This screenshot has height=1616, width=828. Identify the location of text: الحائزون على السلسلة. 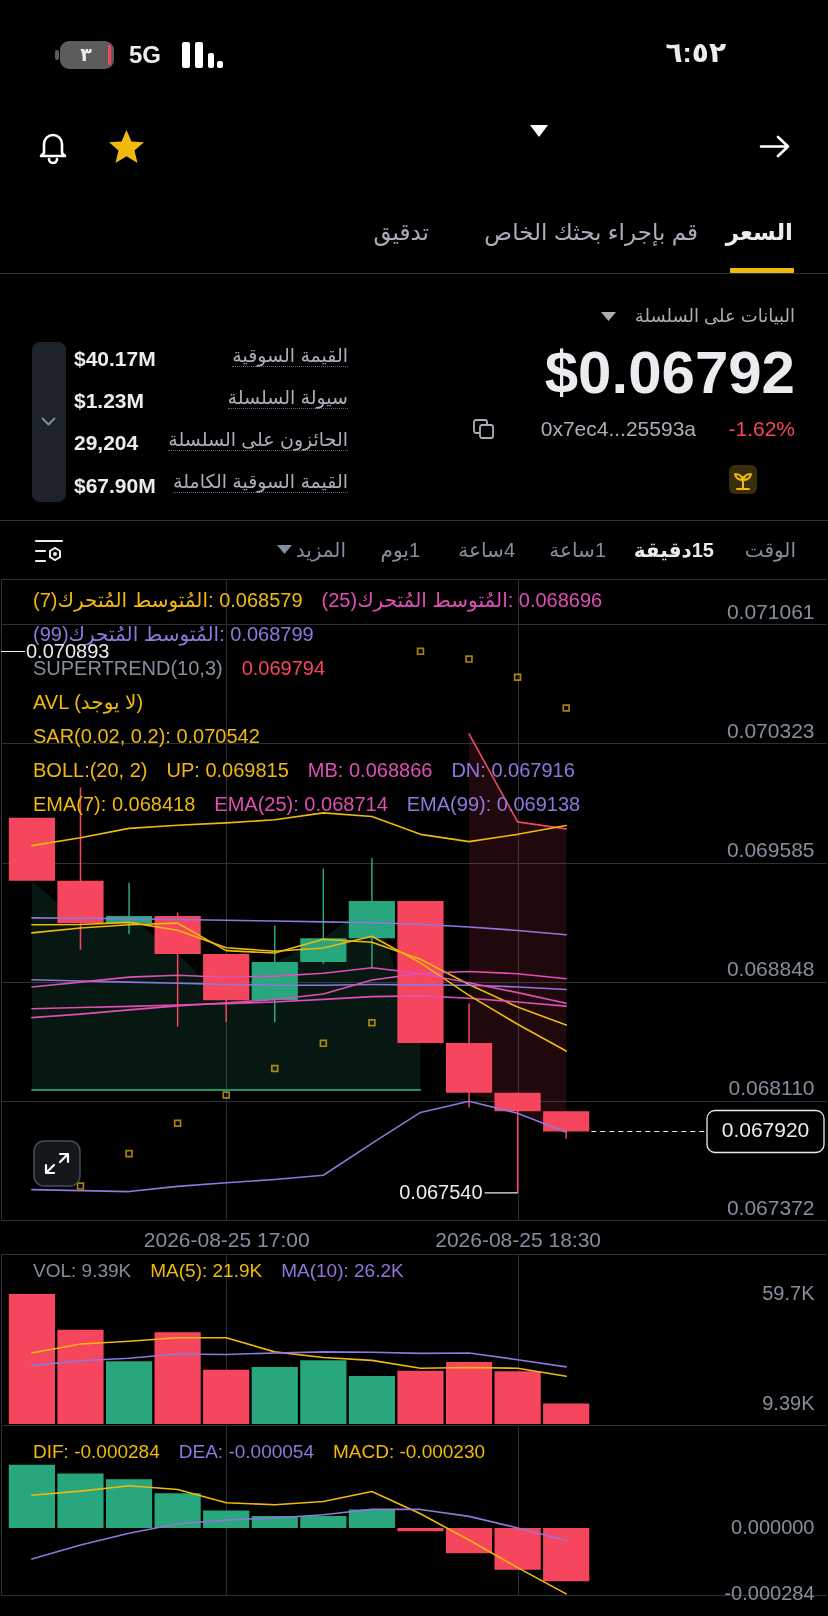
(258, 440).